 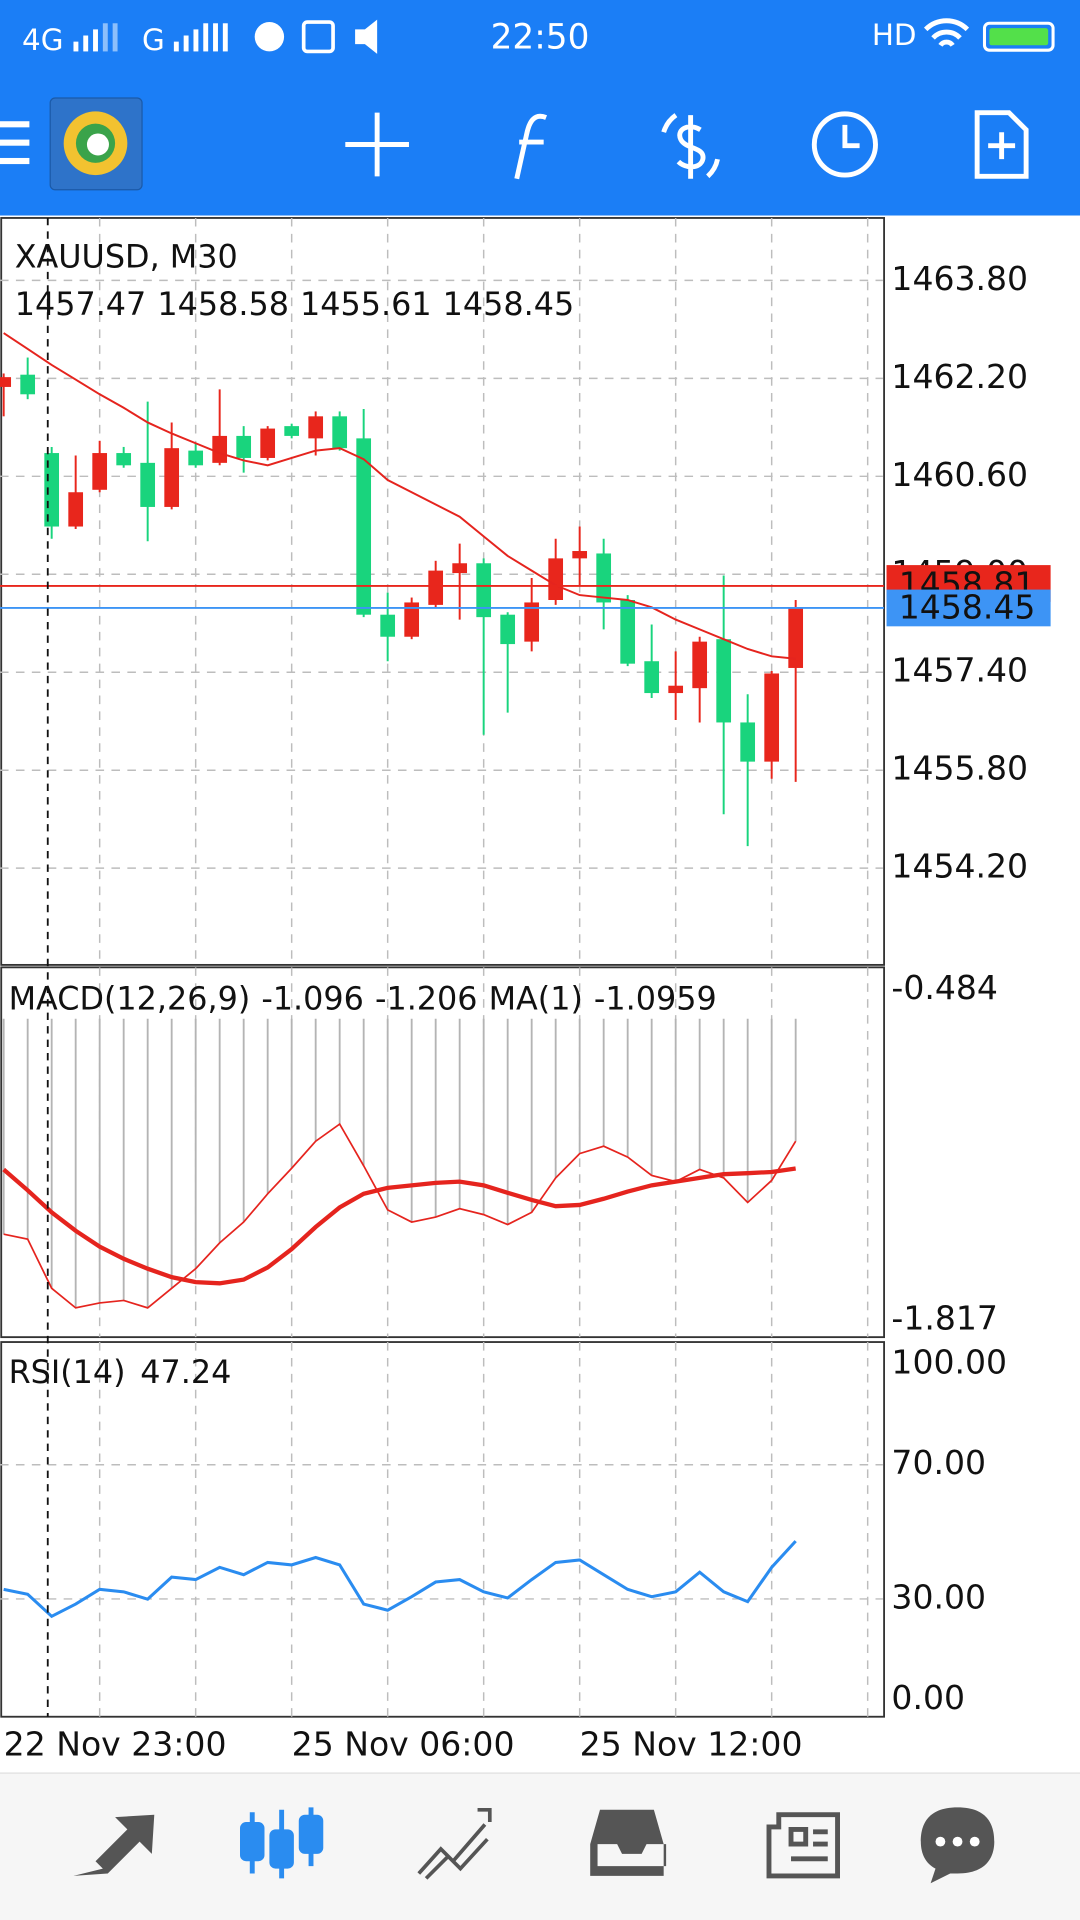 I want to click on indicators-button, so click(x=531, y=146).